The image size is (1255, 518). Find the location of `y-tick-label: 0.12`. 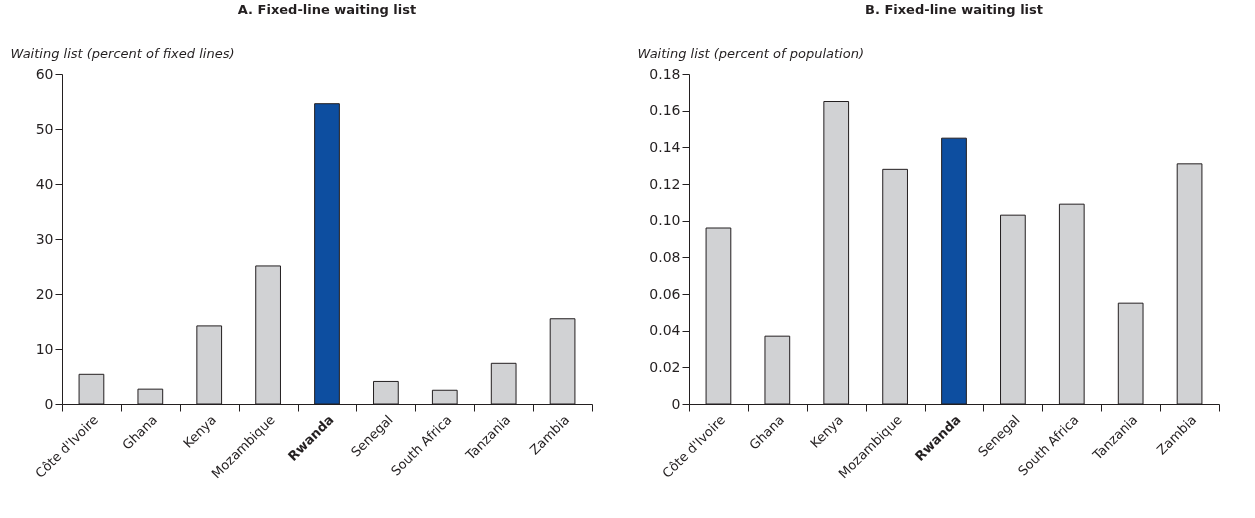

y-tick-label: 0.12 is located at coordinates (665, 183).